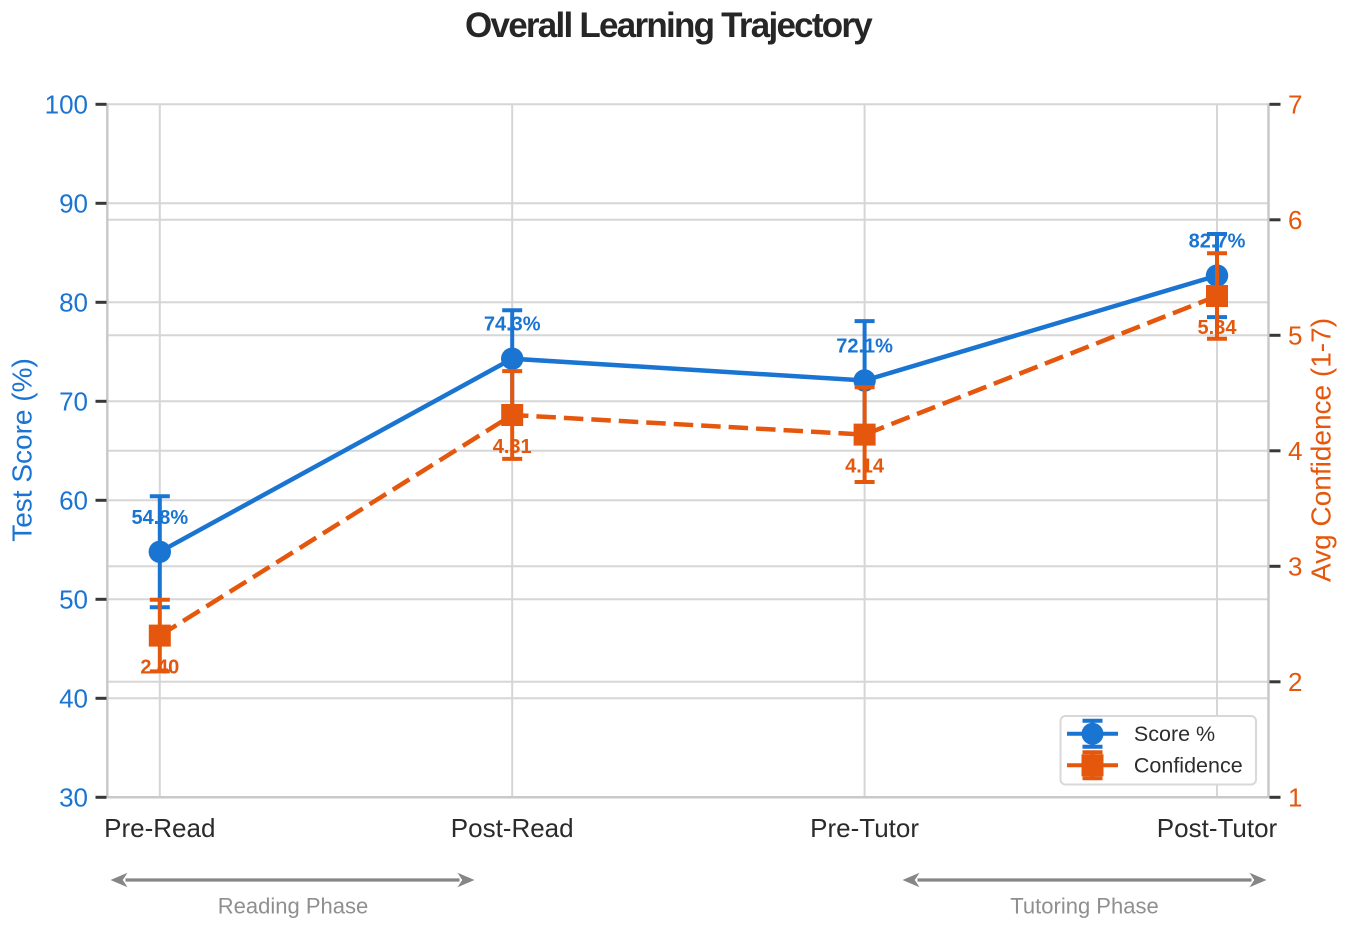  Describe the element at coordinates (1217, 242) in the screenshot. I see `svg-text: 82.7%` at that location.